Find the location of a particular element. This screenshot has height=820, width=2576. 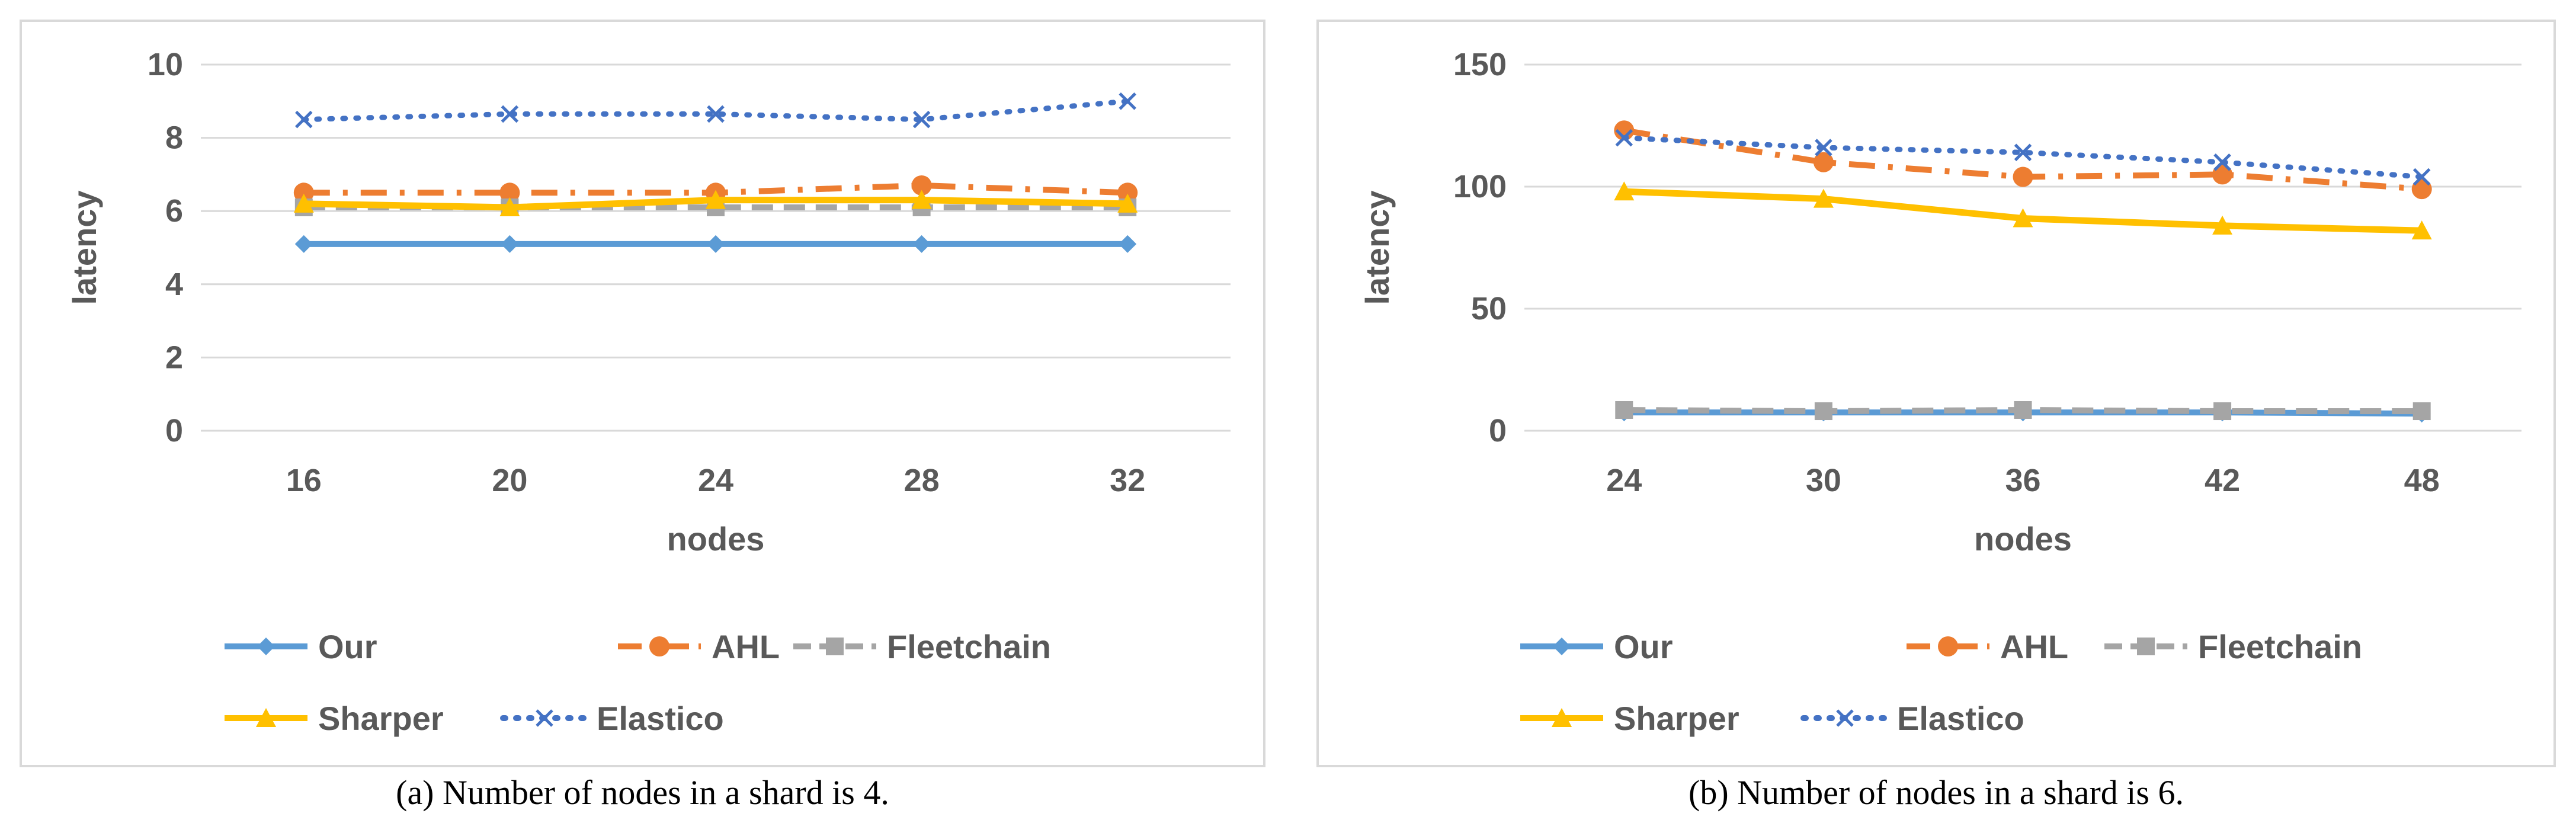

chart-a-legend-label-our: Our is located at coordinates (347, 646).